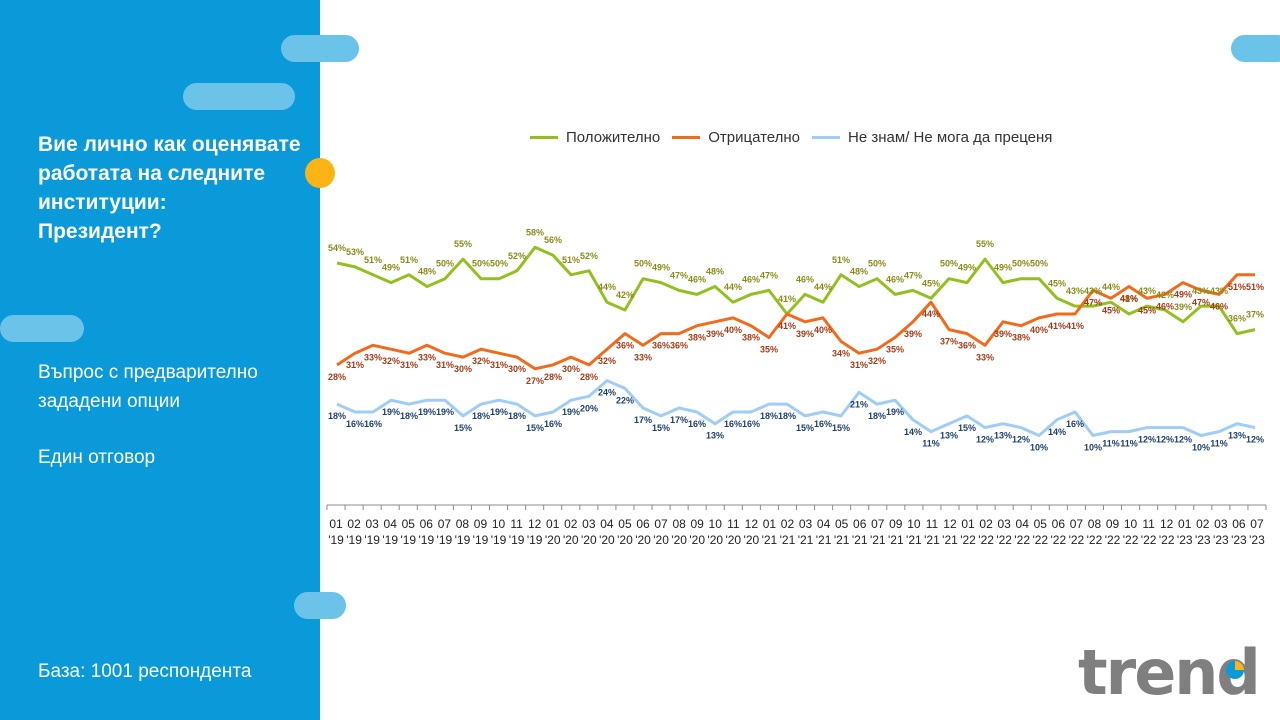 The width and height of the screenshot is (1280, 720). I want to click on data-label-positive: 47%, so click(913, 275).